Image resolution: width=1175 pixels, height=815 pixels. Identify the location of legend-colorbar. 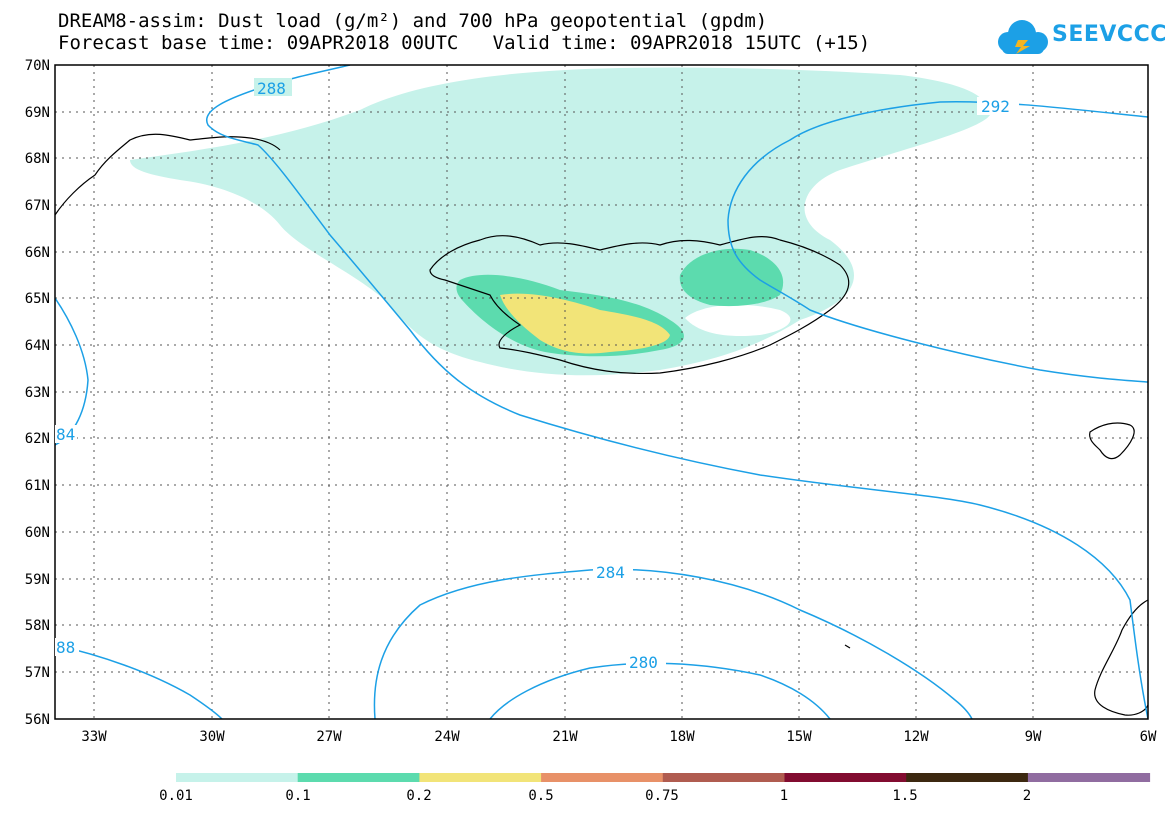
(663, 777).